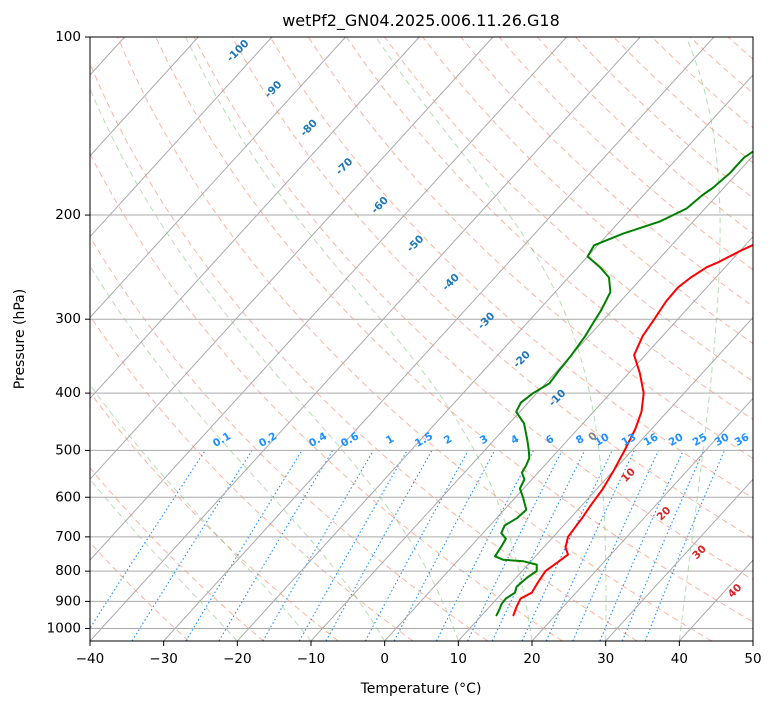 This screenshot has height=708, width=775. I want to click on chart-title: wetPf2_GN04.2025.006.11.26.G18, so click(421, 21).